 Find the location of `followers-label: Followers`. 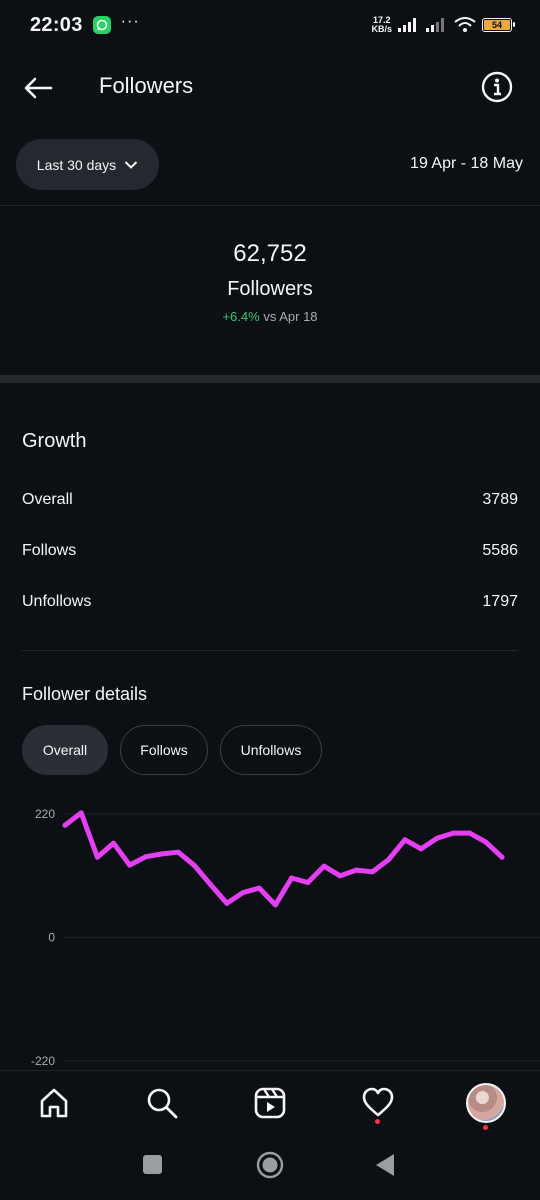

followers-label: Followers is located at coordinates (270, 289).